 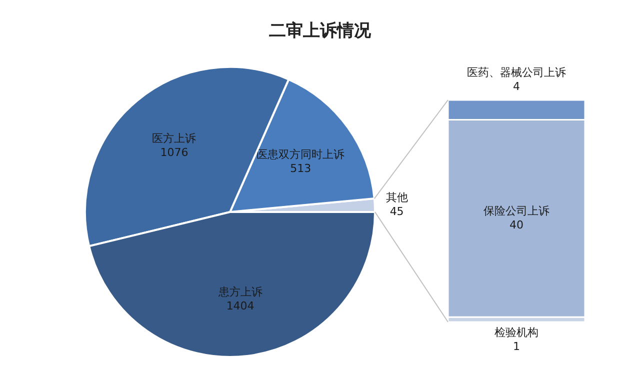 I want to click on data-label: 45, so click(x=397, y=211).